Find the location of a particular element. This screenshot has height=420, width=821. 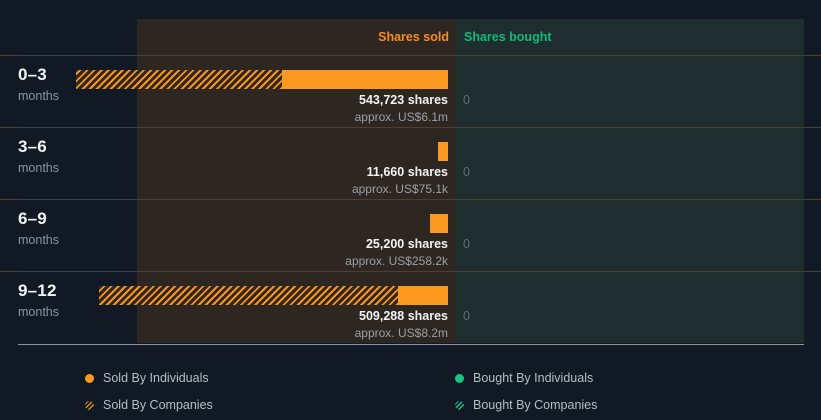

bought-individuals-swatch-icon is located at coordinates (459, 378).